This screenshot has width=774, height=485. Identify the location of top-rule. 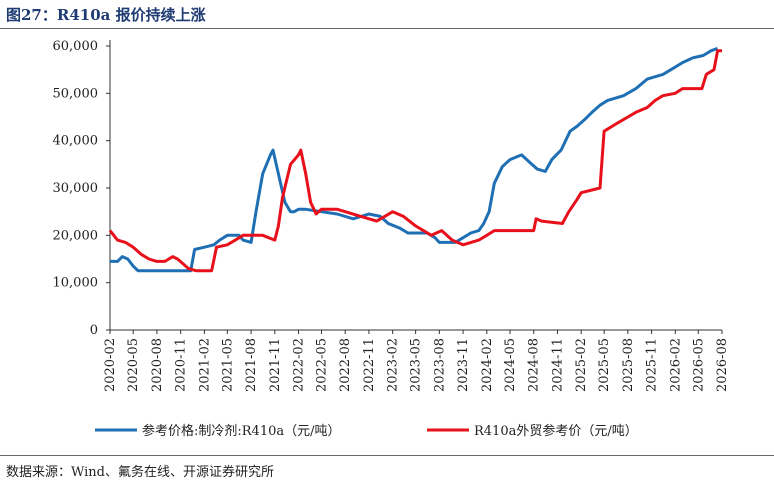
(387, 28).